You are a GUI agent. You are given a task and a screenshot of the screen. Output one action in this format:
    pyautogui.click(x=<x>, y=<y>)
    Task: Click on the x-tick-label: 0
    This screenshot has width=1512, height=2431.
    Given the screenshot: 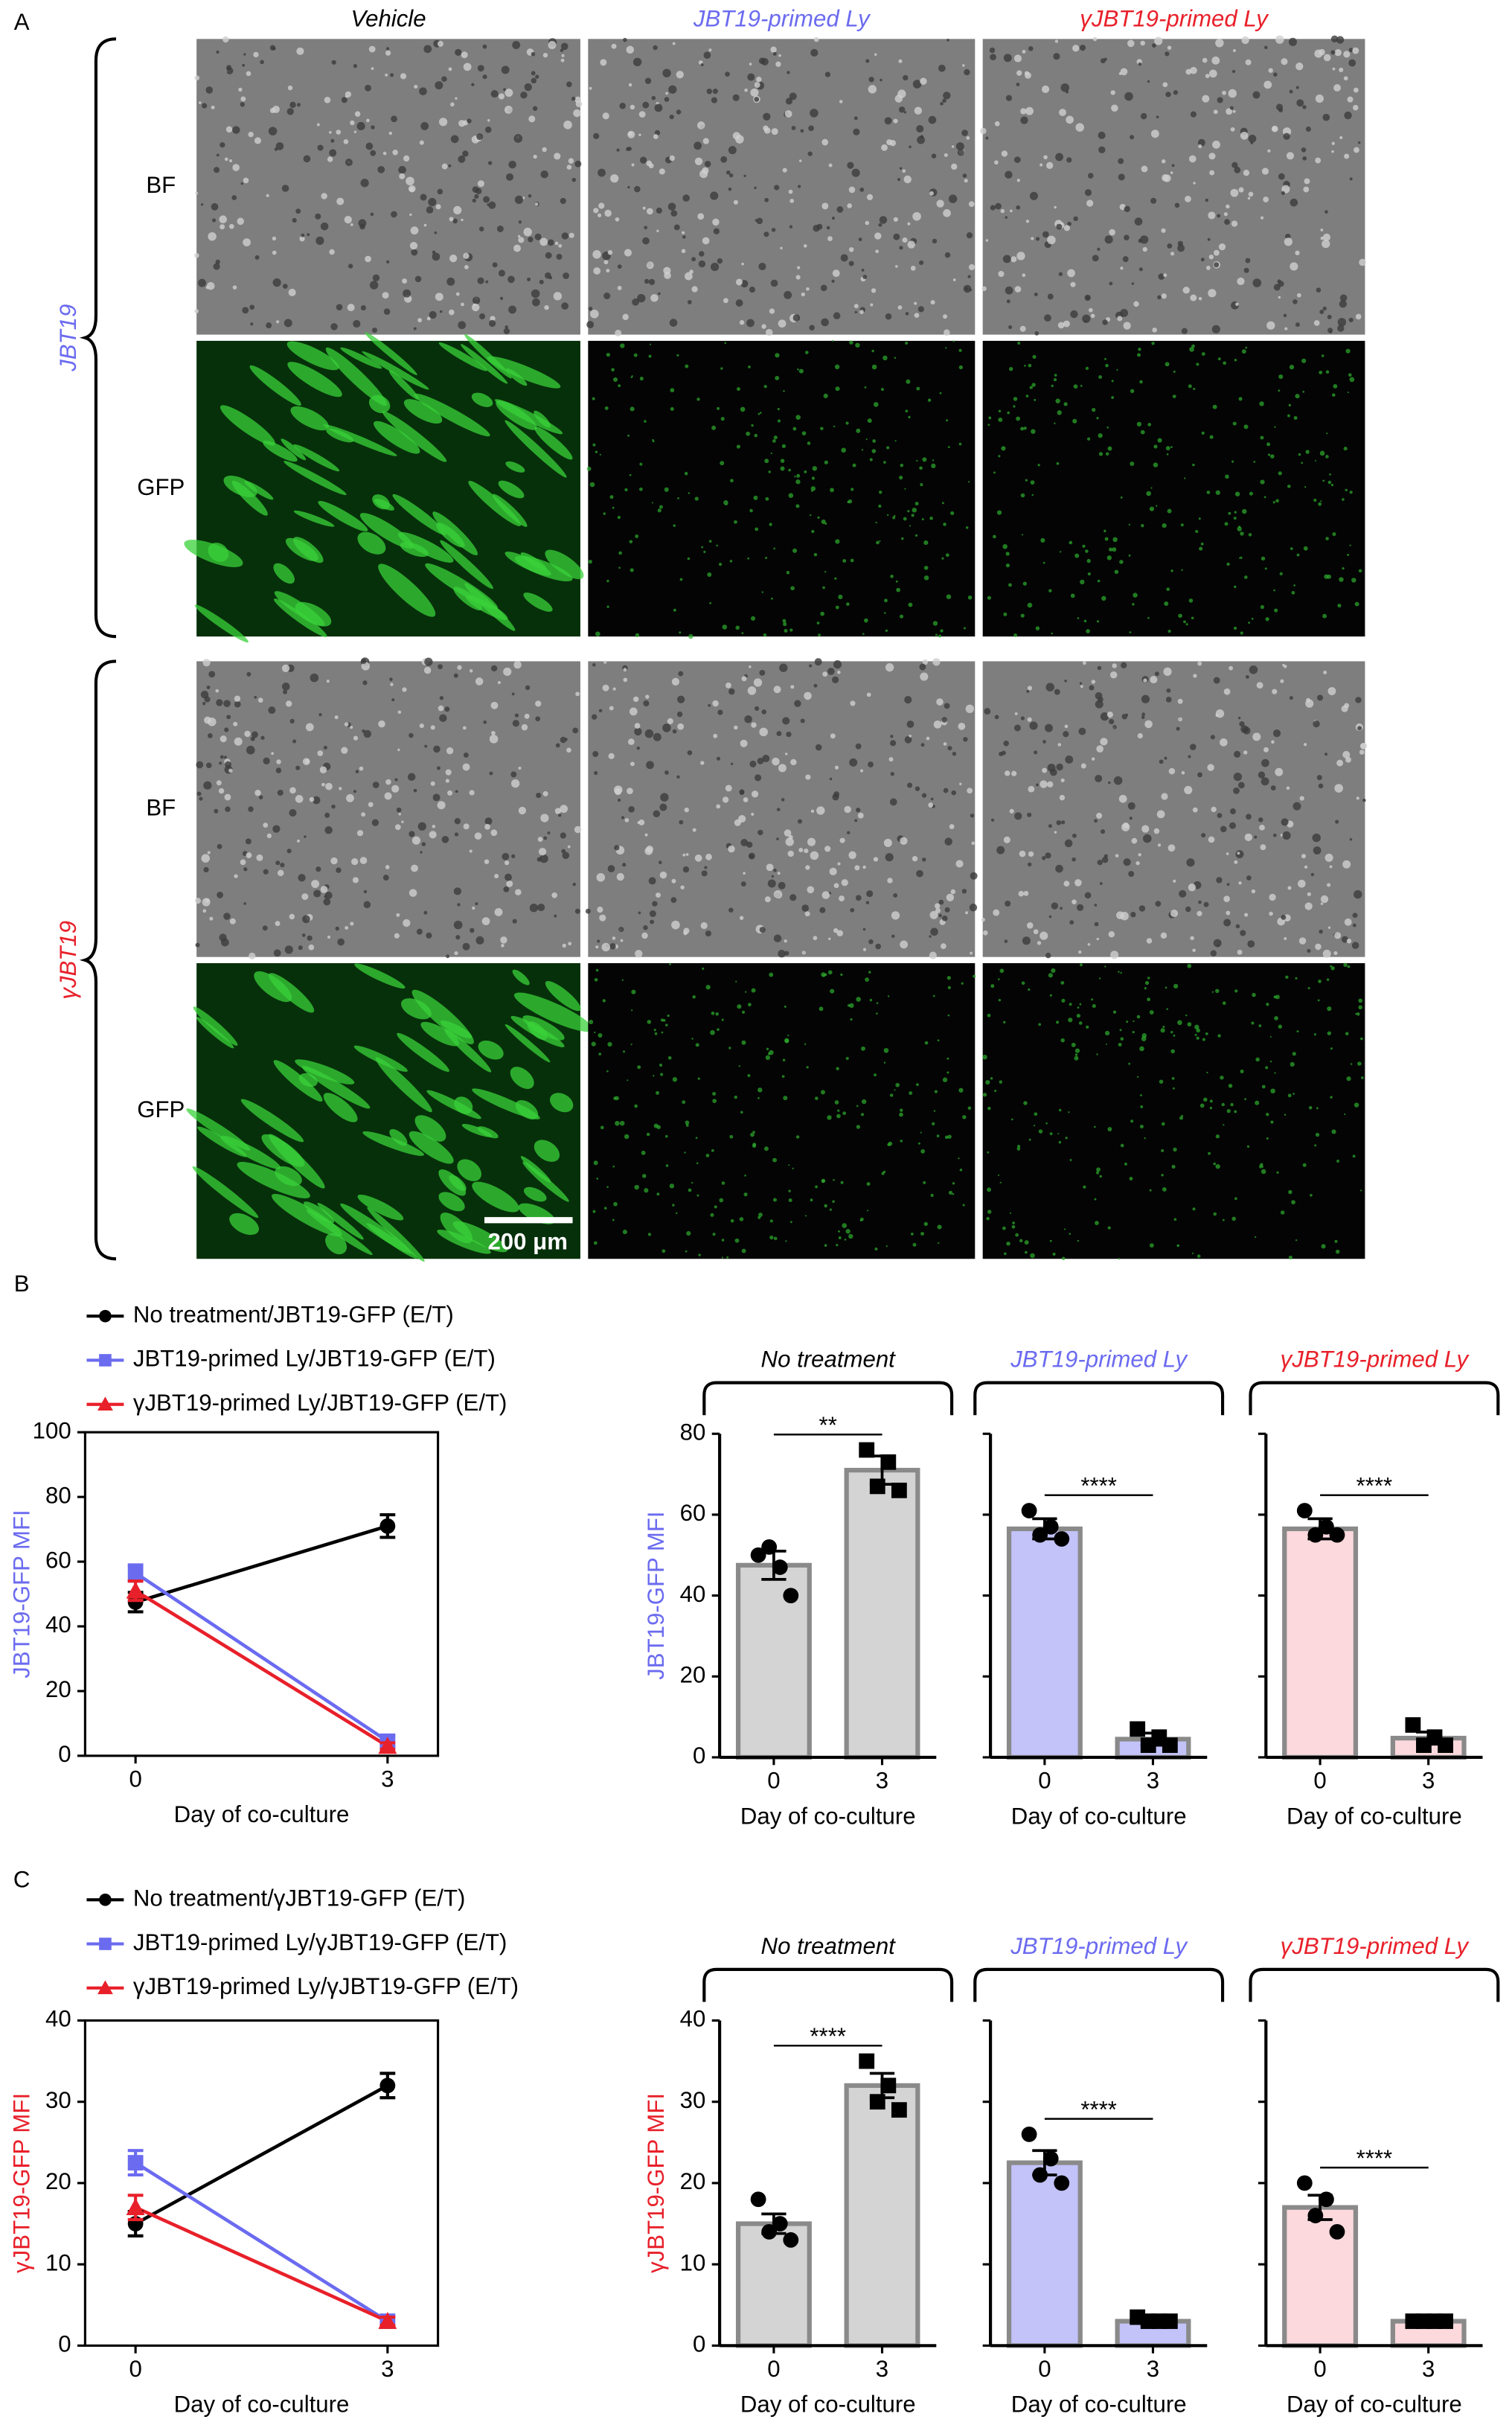 What is the action you would take?
    pyautogui.click(x=773, y=1780)
    